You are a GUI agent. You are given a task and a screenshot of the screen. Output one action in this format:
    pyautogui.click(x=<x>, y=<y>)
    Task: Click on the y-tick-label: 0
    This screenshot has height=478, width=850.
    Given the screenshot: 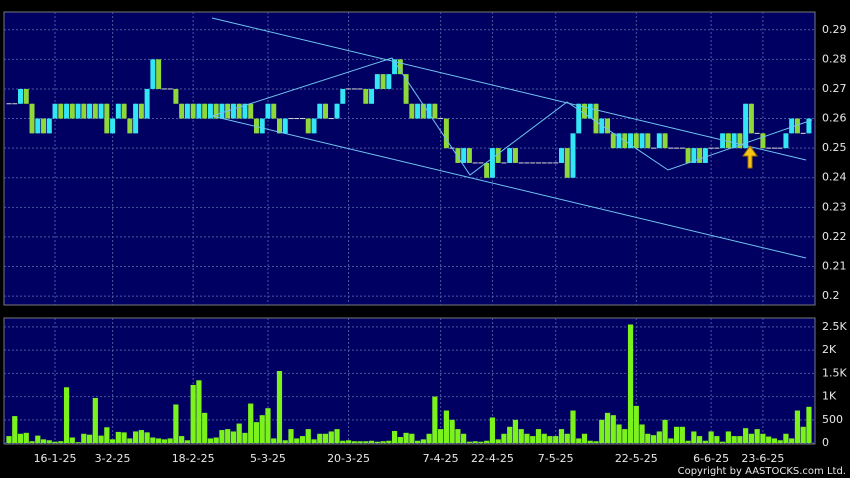 What is the action you would take?
    pyautogui.click(x=825, y=442)
    